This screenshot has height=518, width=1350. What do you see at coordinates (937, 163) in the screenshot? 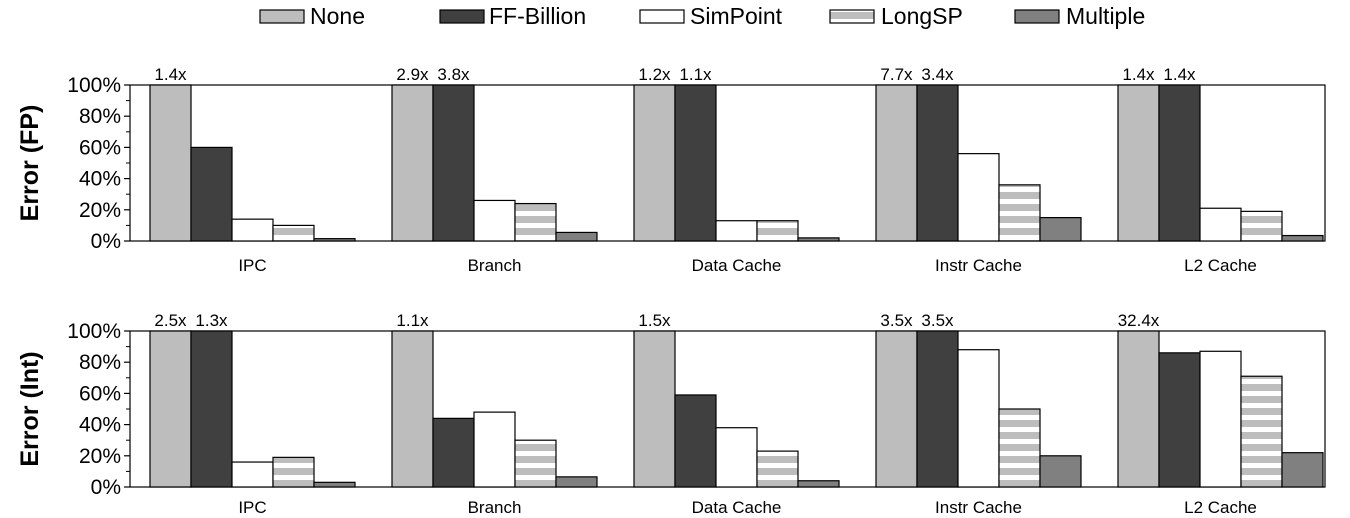
I see `bar-ff-billion-instr-cache` at bounding box center [937, 163].